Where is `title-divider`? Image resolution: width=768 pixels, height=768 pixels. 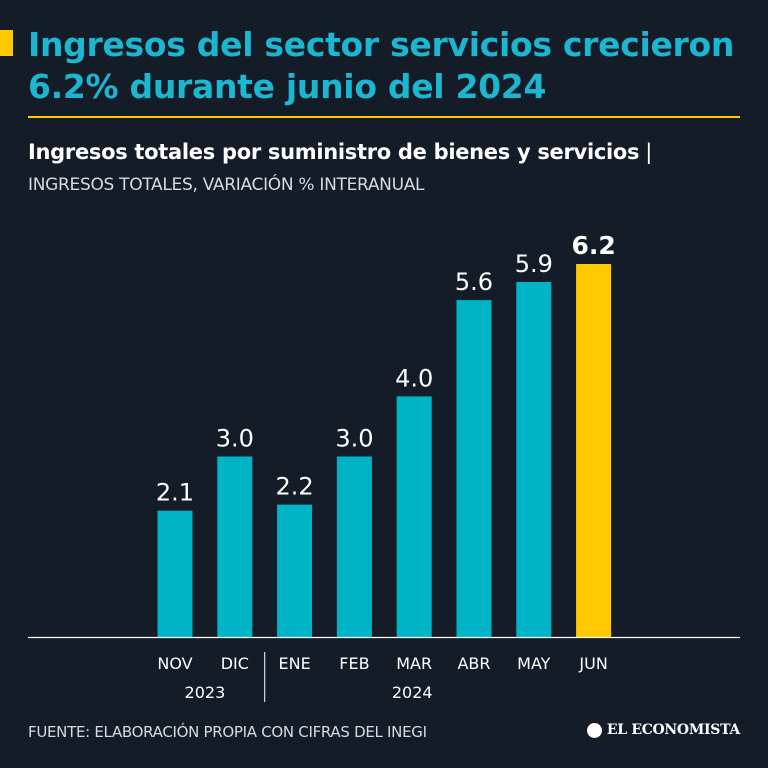
title-divider is located at coordinates (384, 117).